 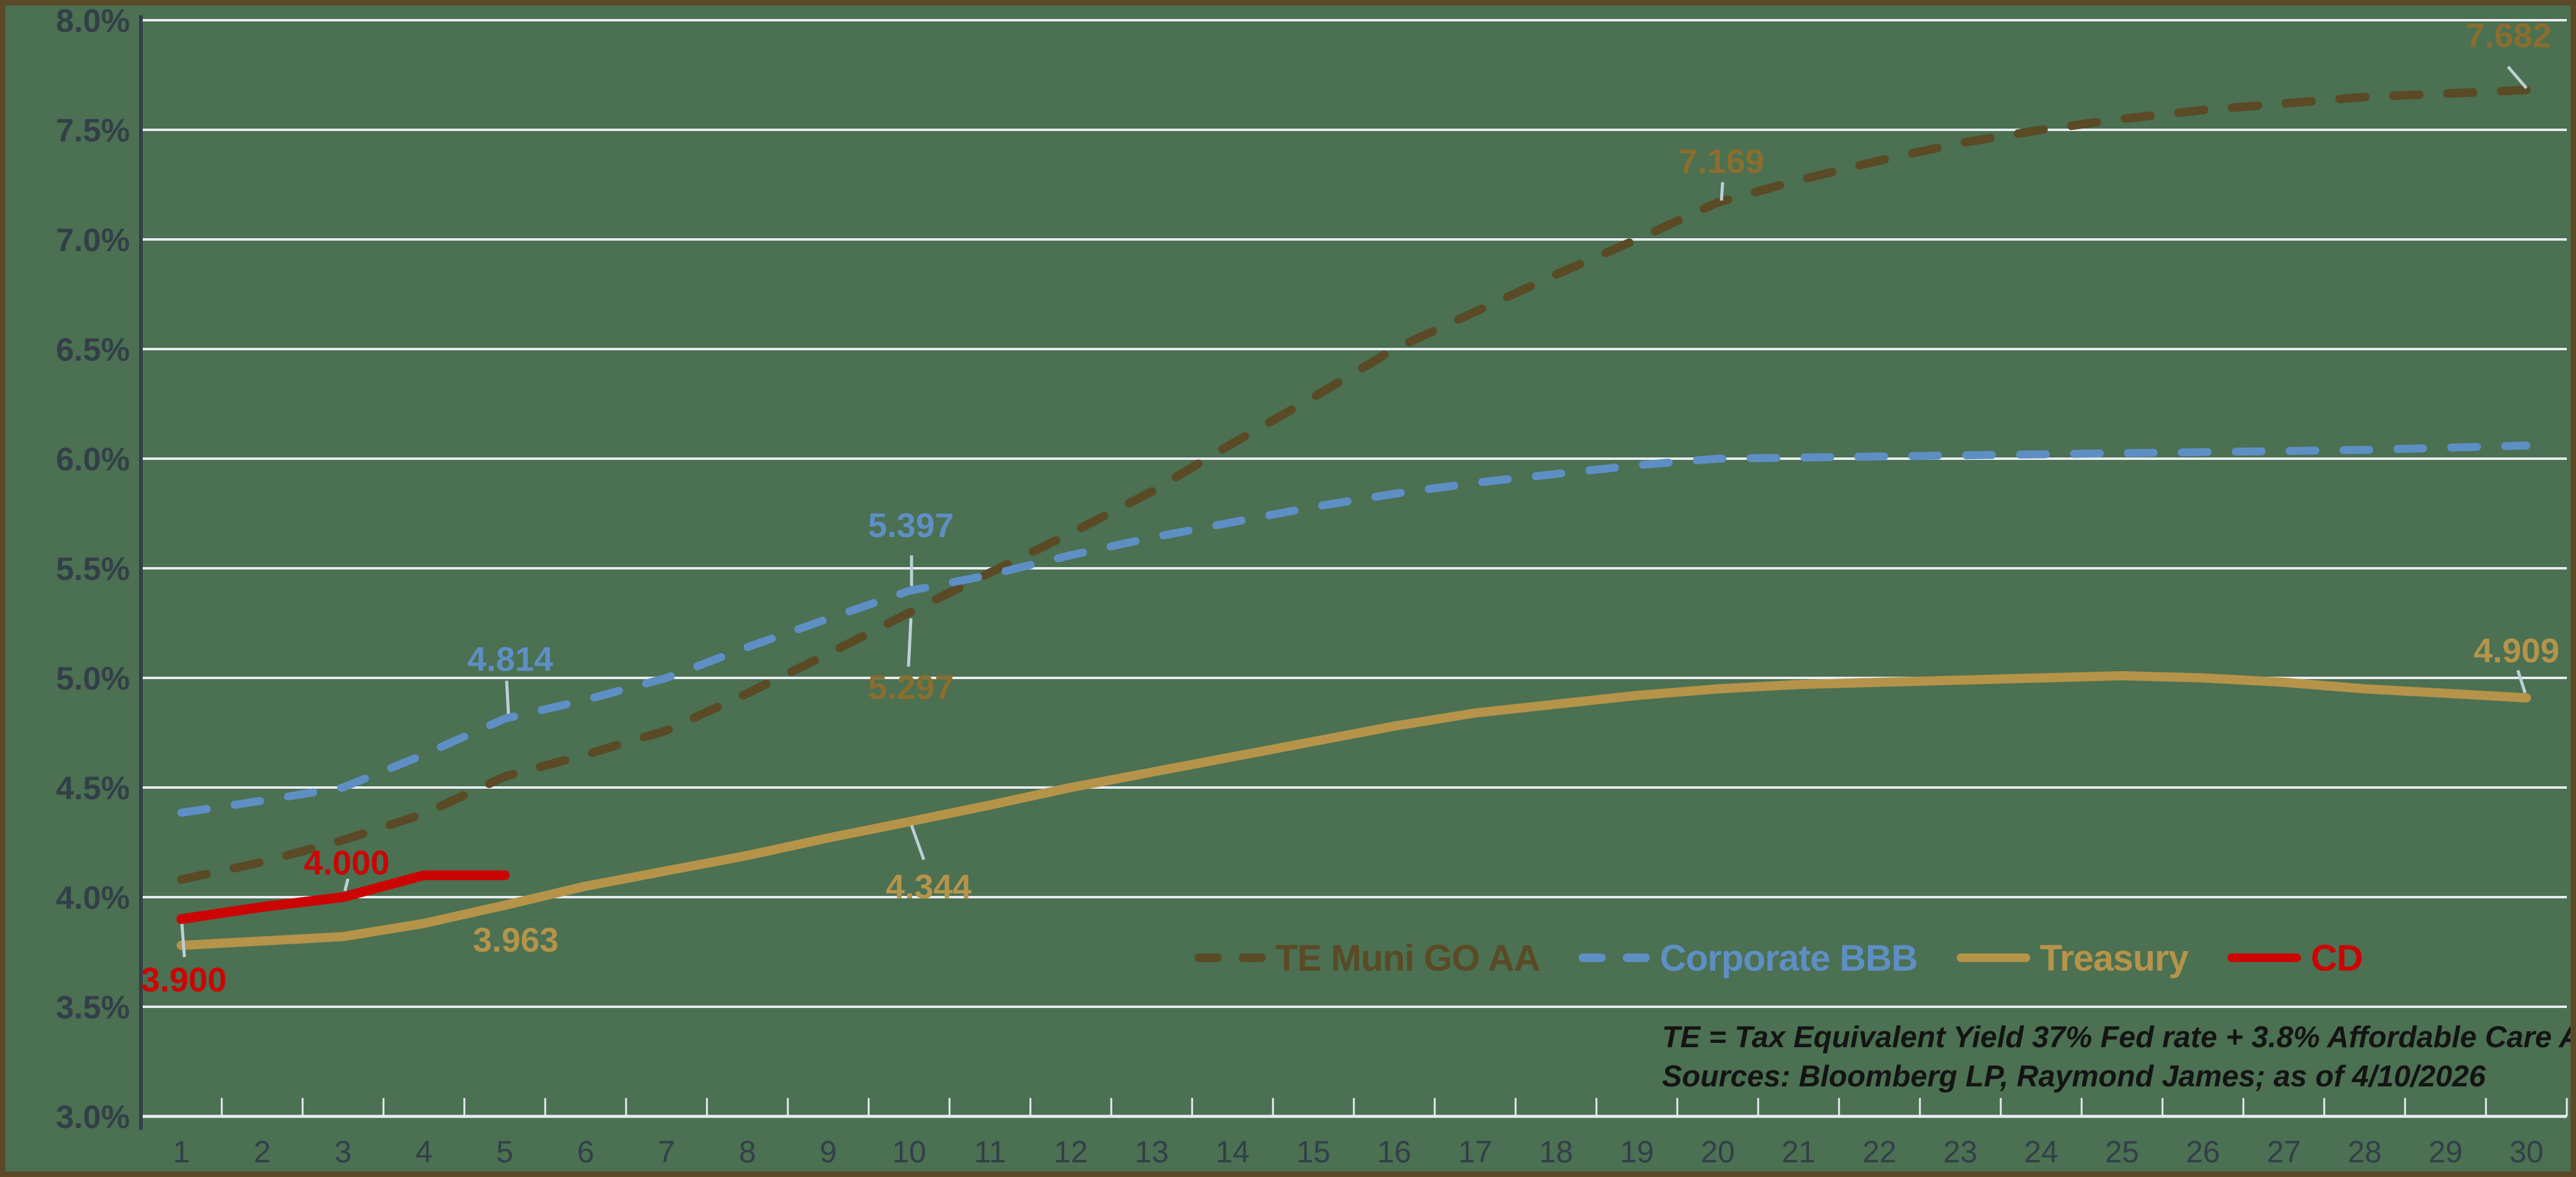 What do you see at coordinates (828, 1152) in the screenshot?
I see `x-axis-tick-label: 9` at bounding box center [828, 1152].